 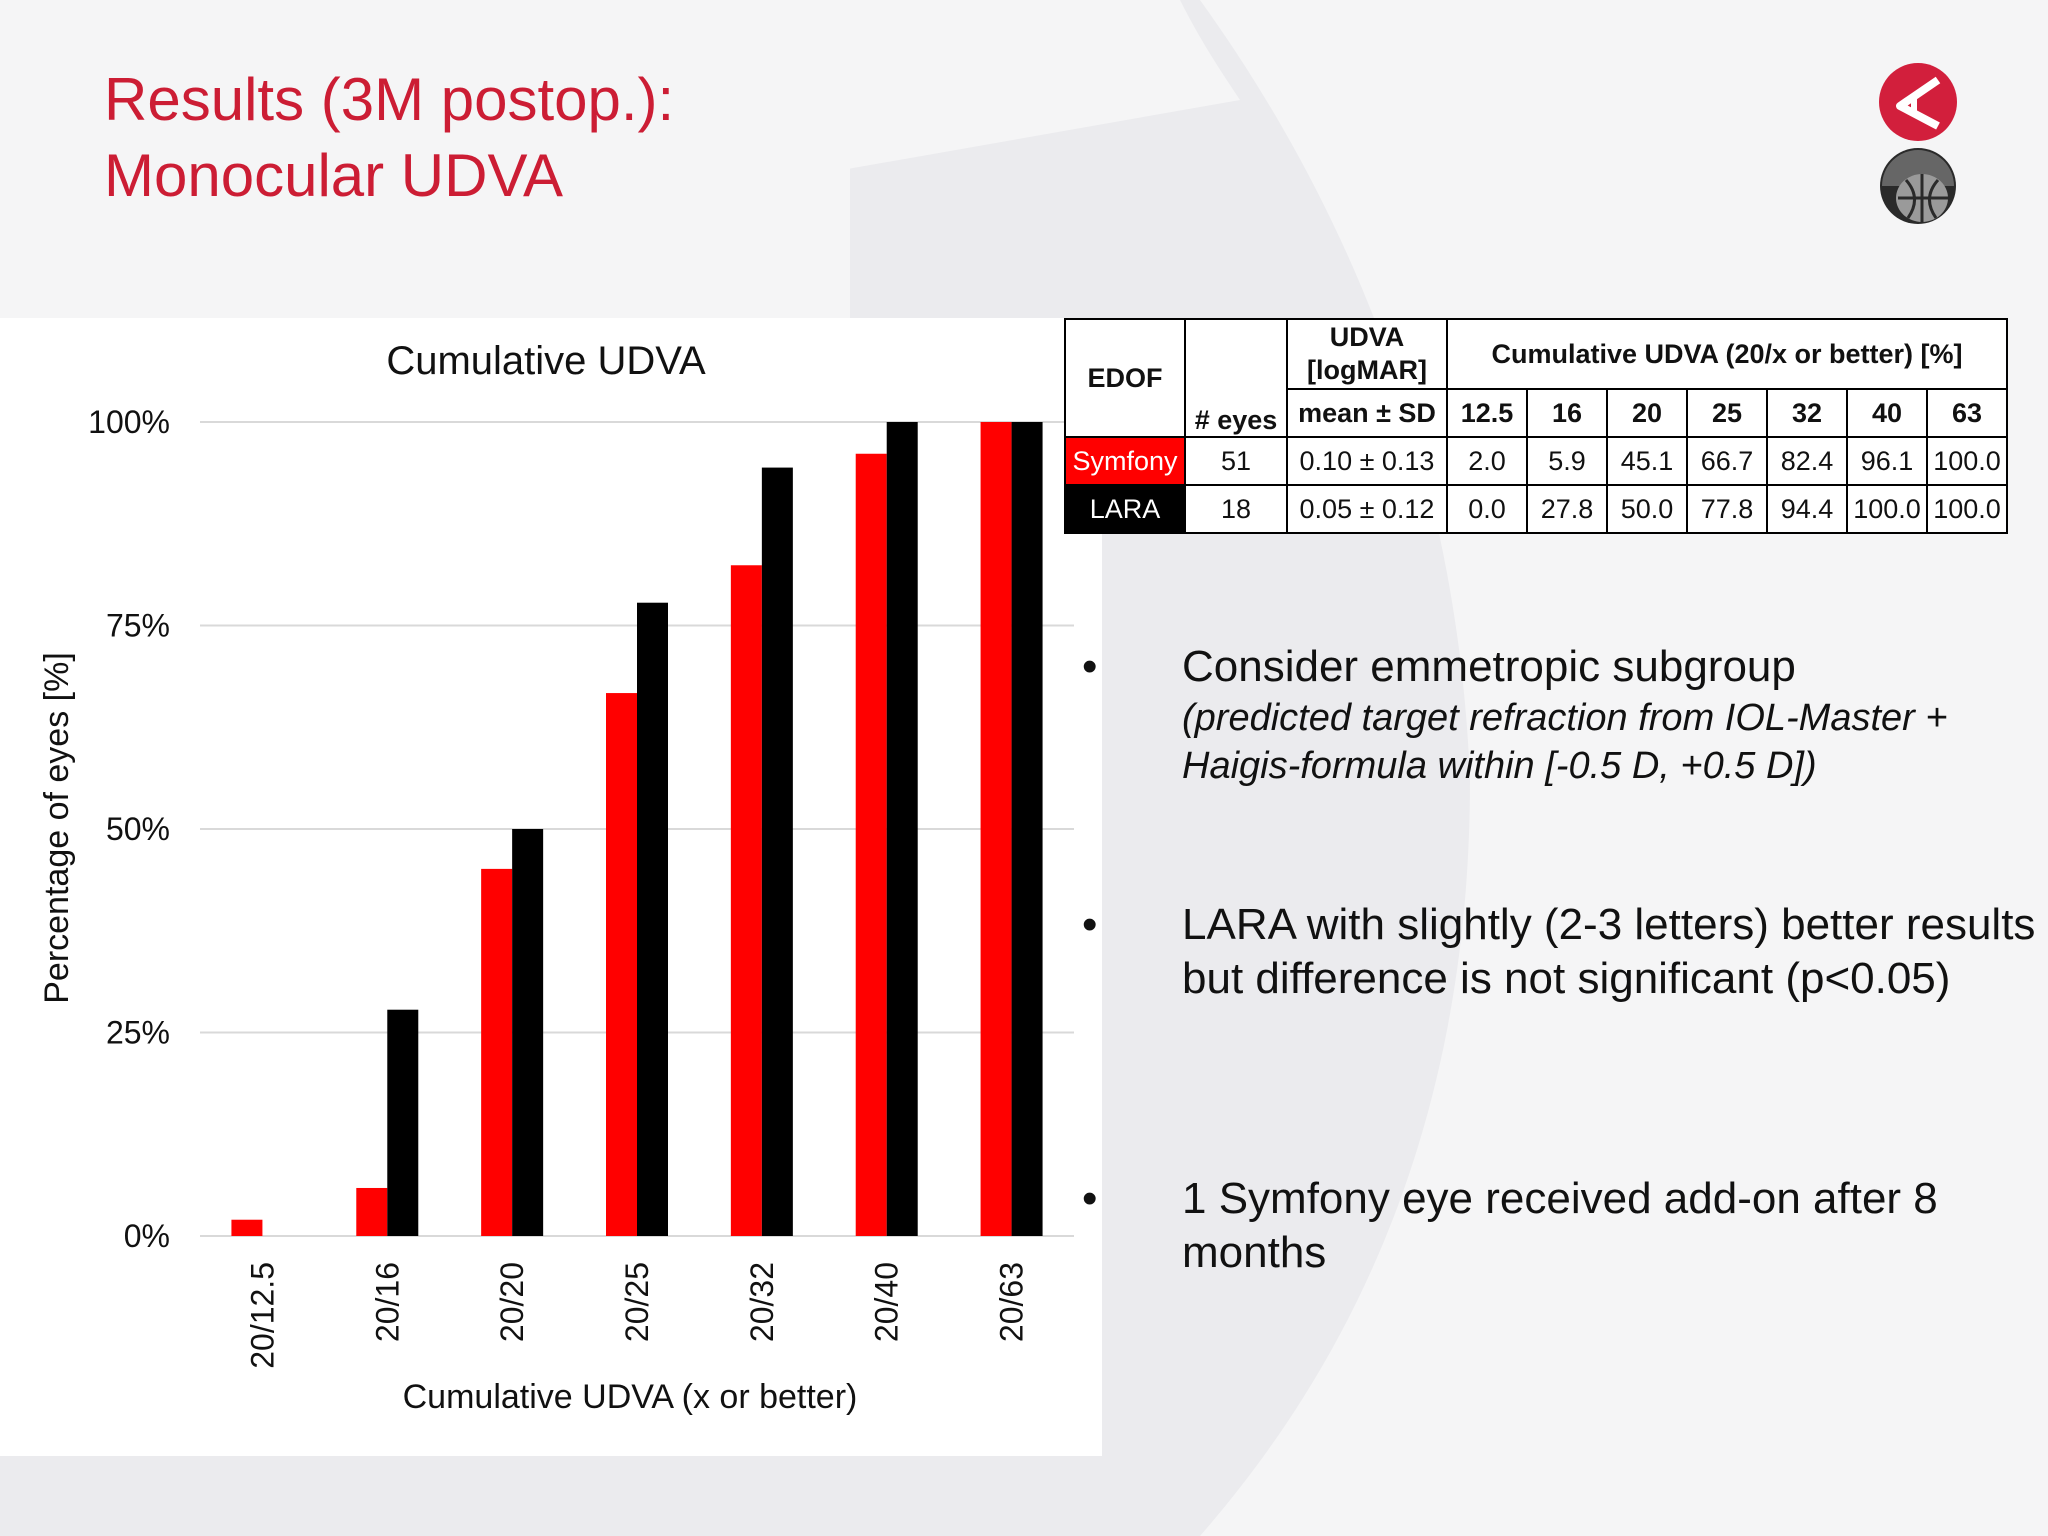 What do you see at coordinates (1967, 413) in the screenshot?
I see `header-col-63: 63` at bounding box center [1967, 413].